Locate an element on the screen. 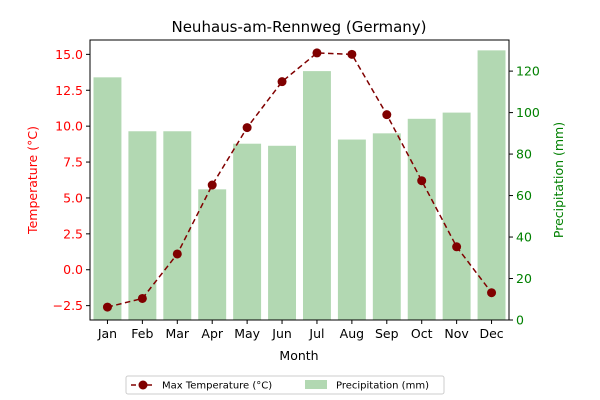  precip-bar-jan is located at coordinates (107, 198).